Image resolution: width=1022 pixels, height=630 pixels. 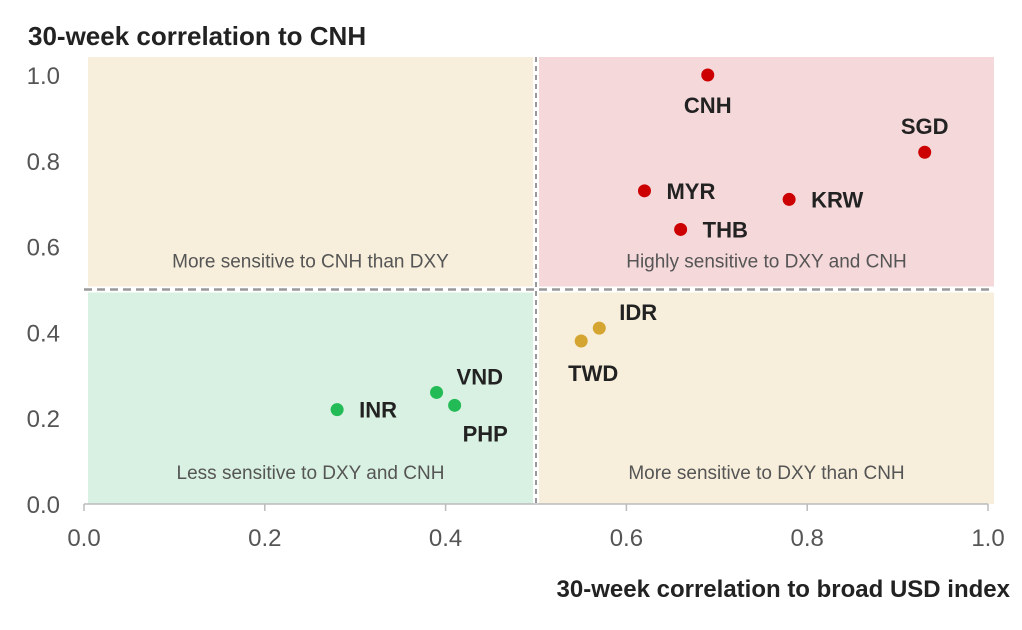 I want to click on x-tick-label: 0.6, so click(x=626, y=538).